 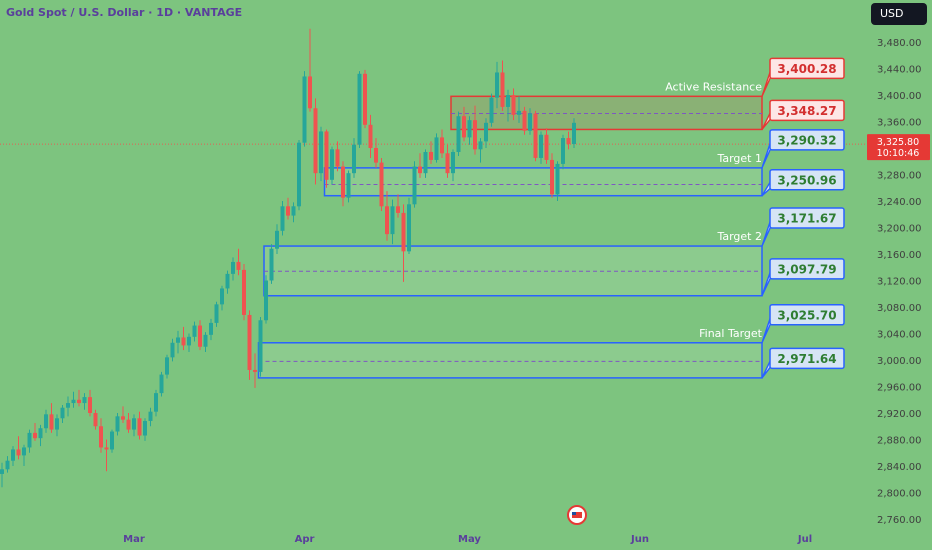 What do you see at coordinates (639, 539) in the screenshot?
I see `x-tick-label: Jun` at bounding box center [639, 539].